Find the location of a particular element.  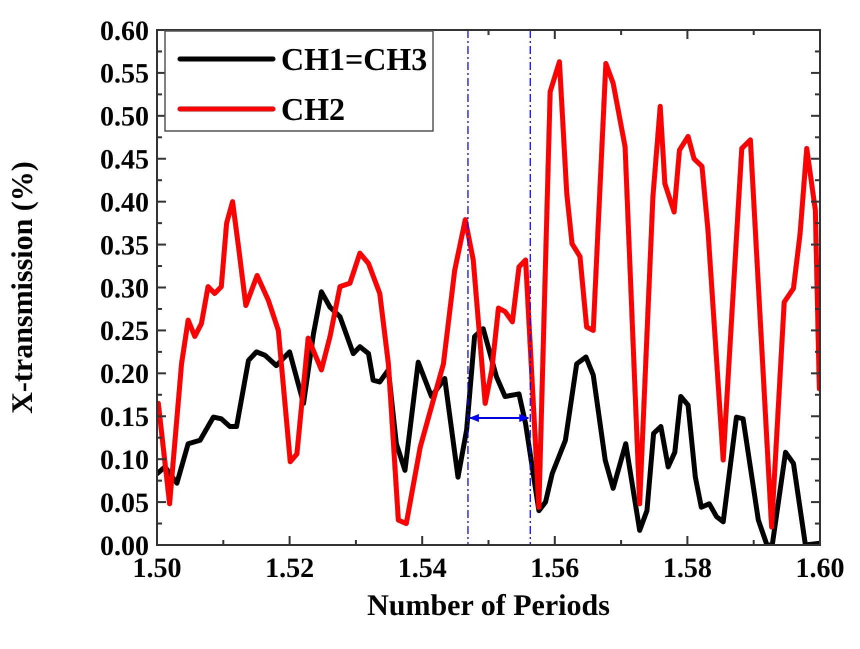

x-axis-title: Number of Periods is located at coordinates (488, 605).